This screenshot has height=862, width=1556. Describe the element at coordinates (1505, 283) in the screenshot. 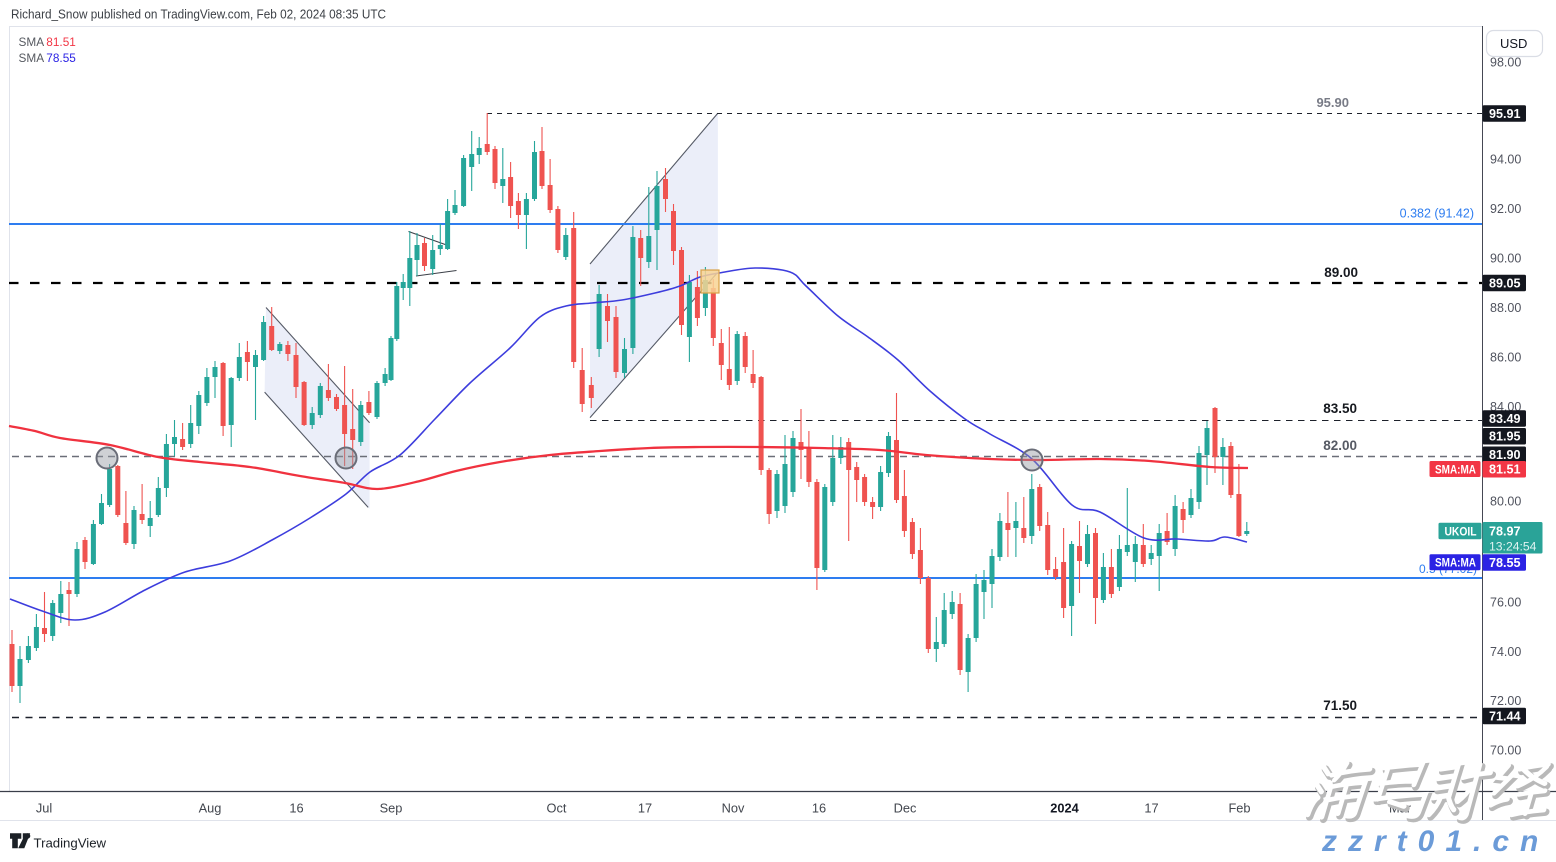

I see `svg-text: 89.05` at that location.